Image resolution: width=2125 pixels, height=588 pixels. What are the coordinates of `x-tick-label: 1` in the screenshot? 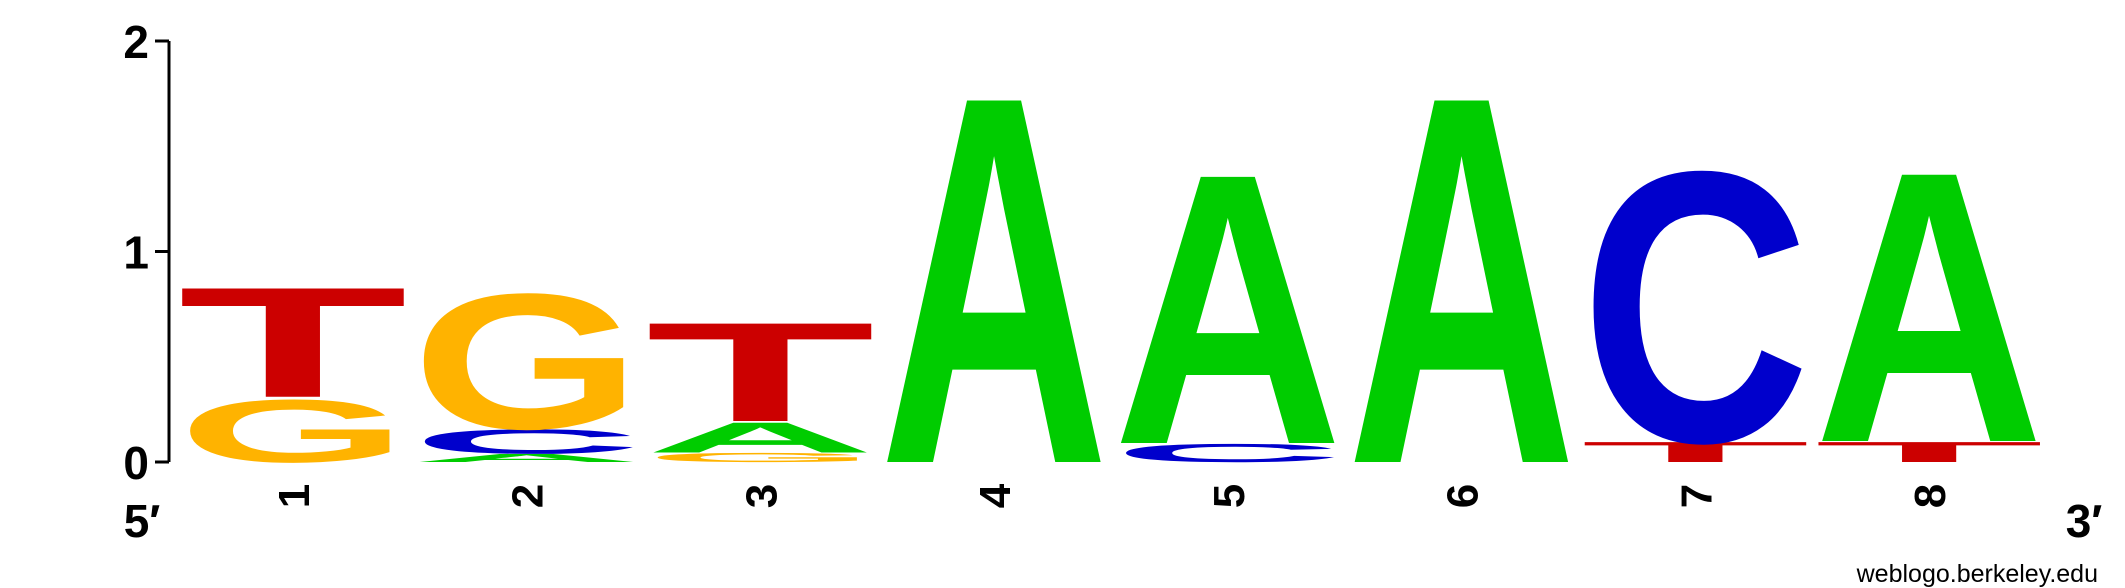 It's located at (294, 496).